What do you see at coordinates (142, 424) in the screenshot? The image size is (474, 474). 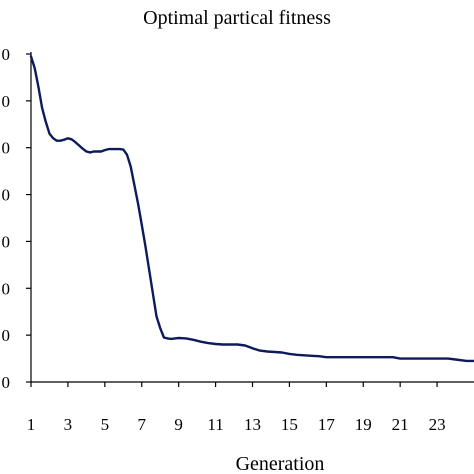 I see `x-tick-label: 7` at bounding box center [142, 424].